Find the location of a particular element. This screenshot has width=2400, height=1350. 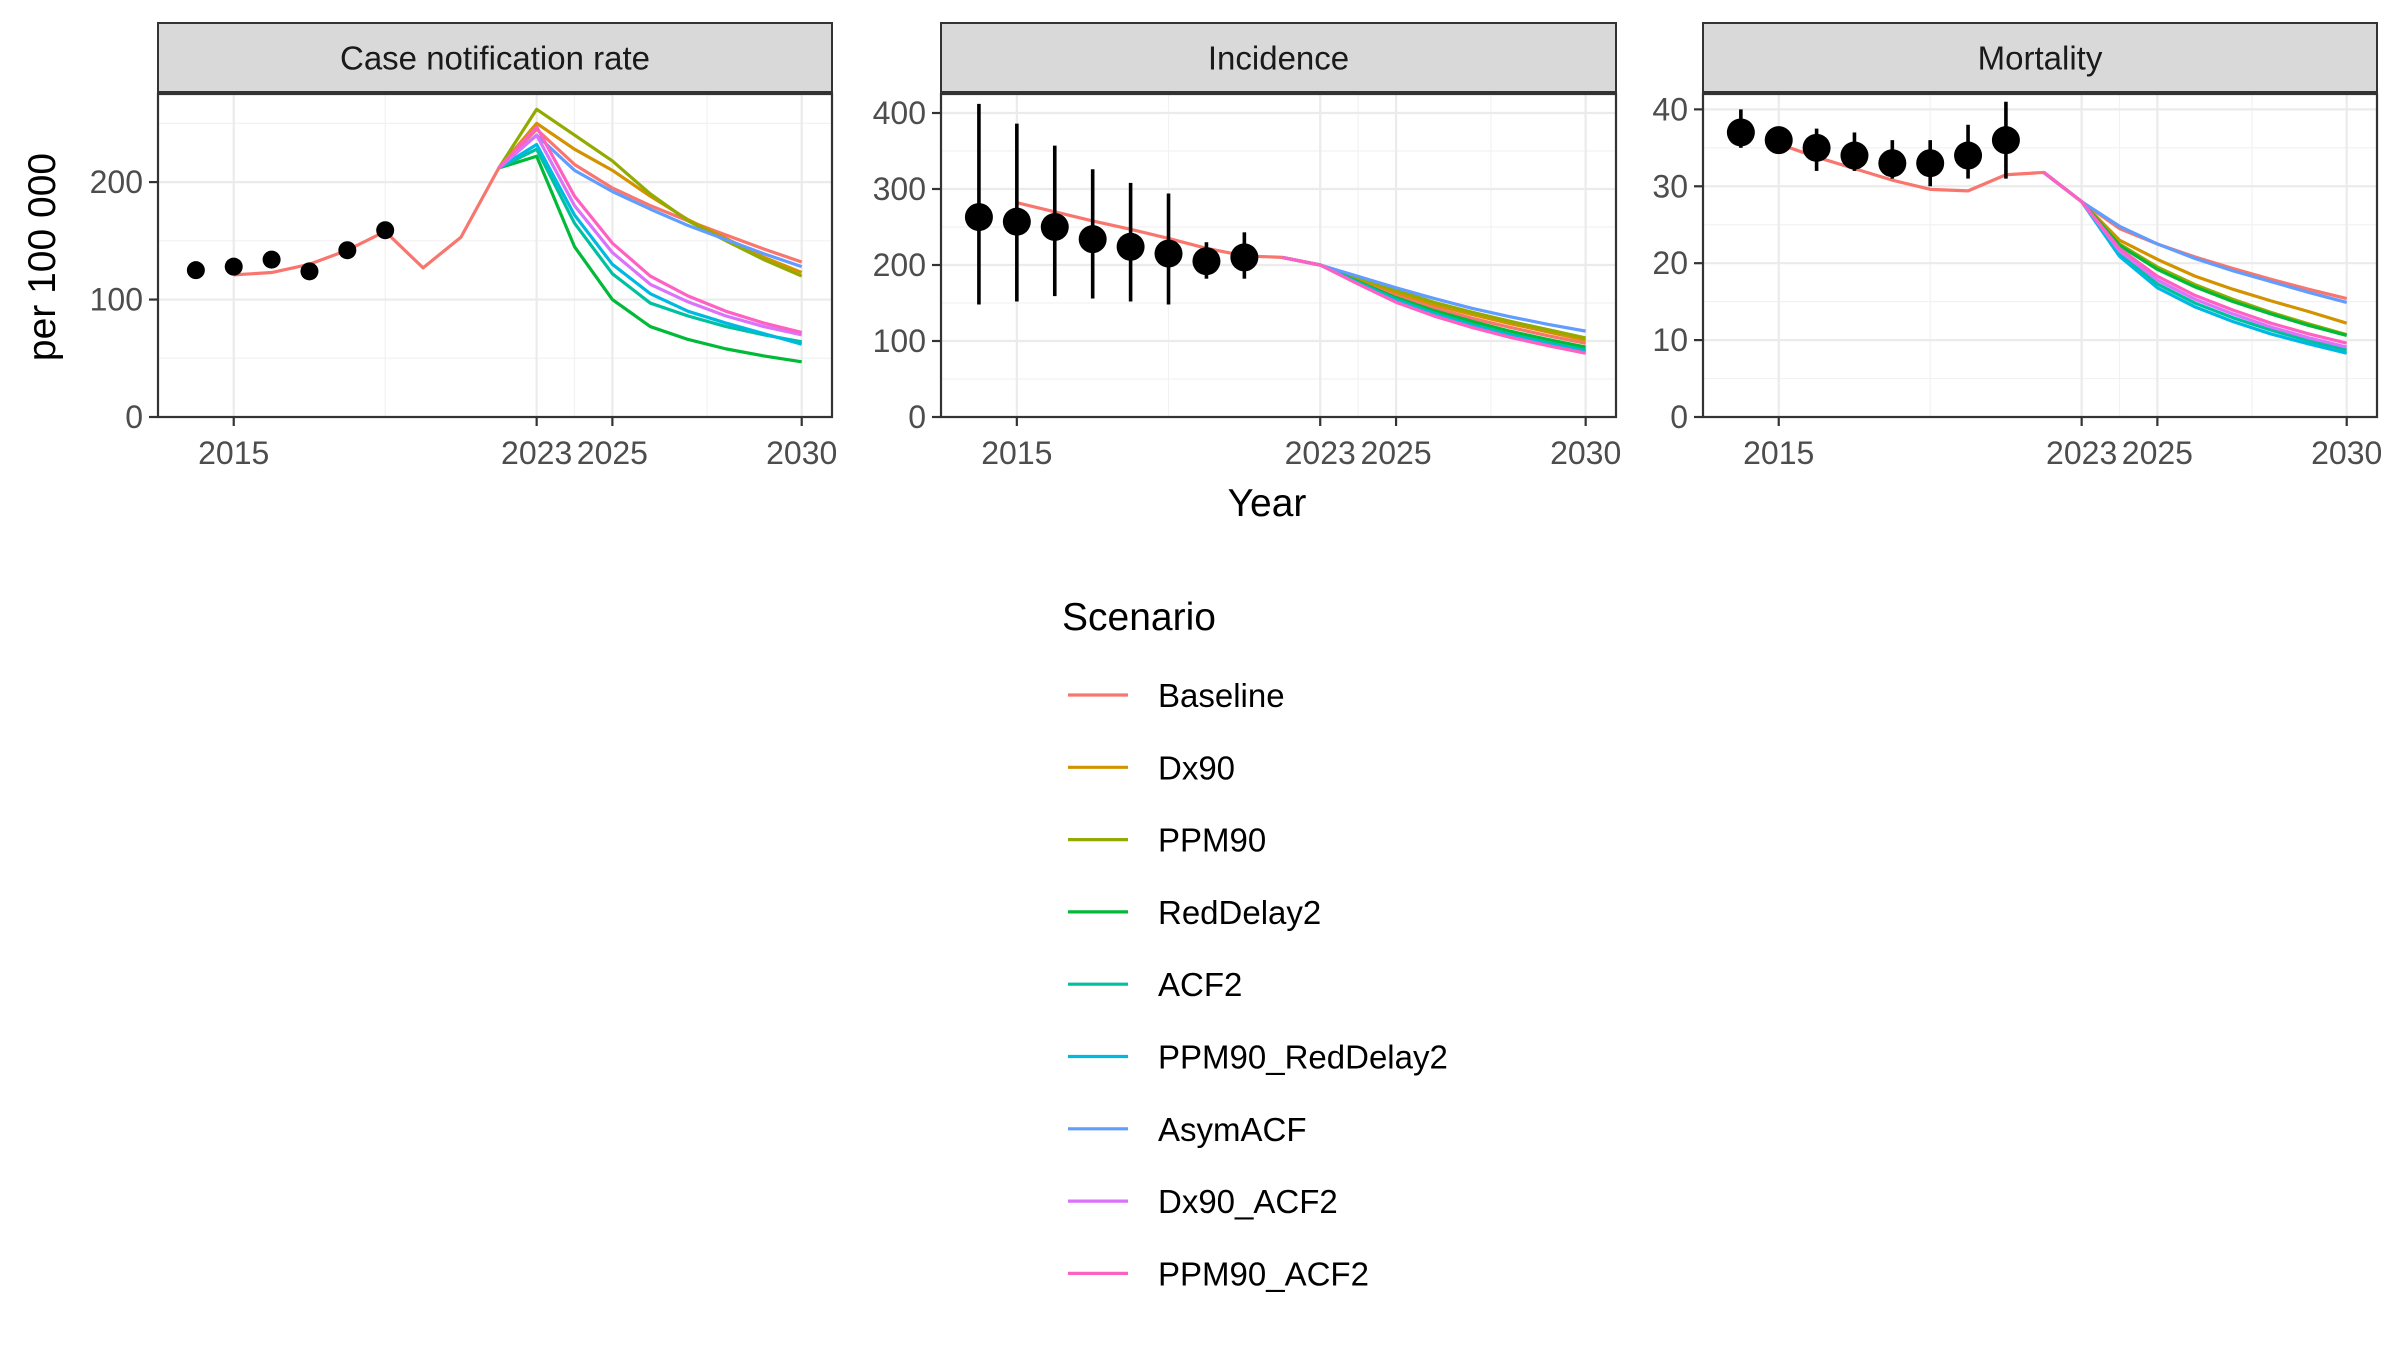

panel-2: Incidence 0 100 200 300 400 2015 2023 2025 2030 is located at coordinates (1247, 246).